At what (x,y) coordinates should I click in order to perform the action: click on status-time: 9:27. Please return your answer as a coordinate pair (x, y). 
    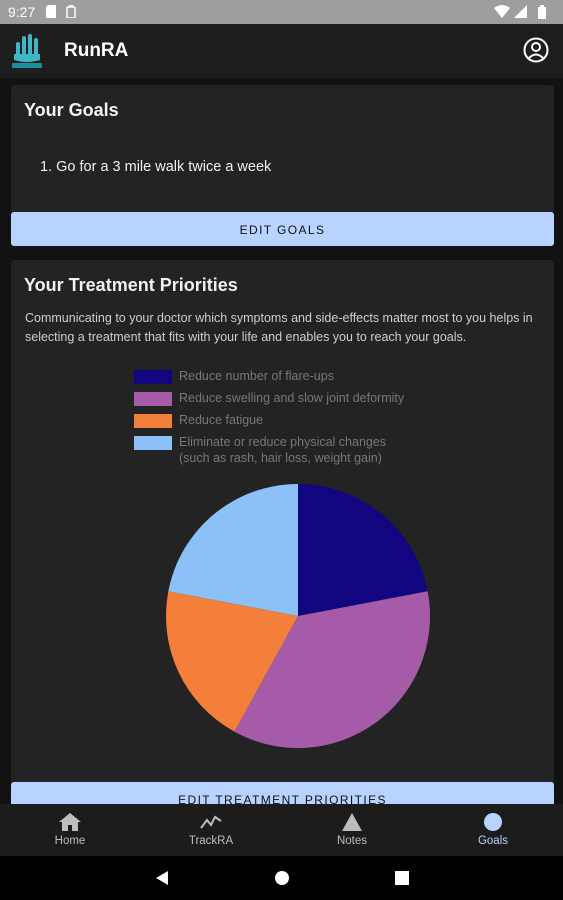
    Looking at the image, I should click on (22, 12).